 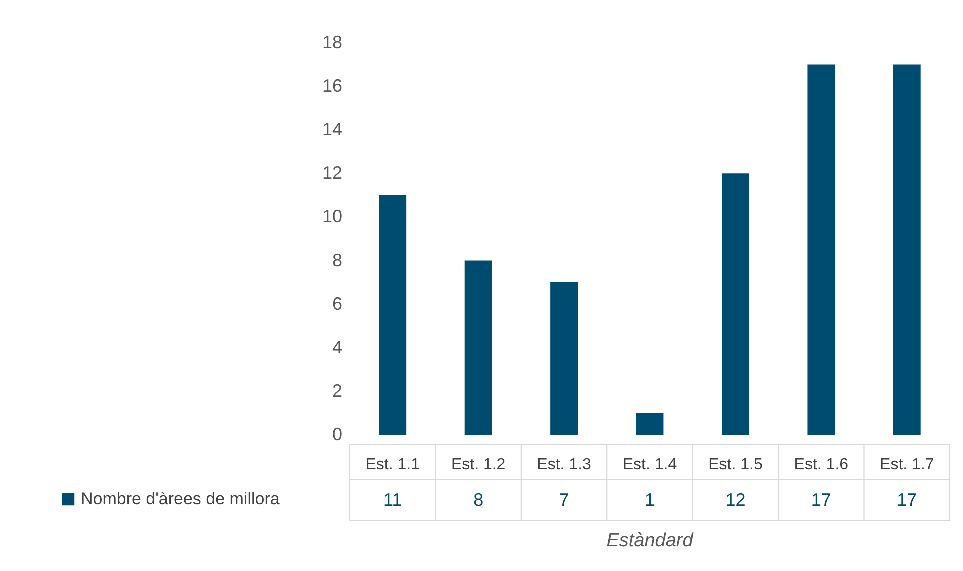 I want to click on y-tick-label: 18, so click(x=332, y=42).